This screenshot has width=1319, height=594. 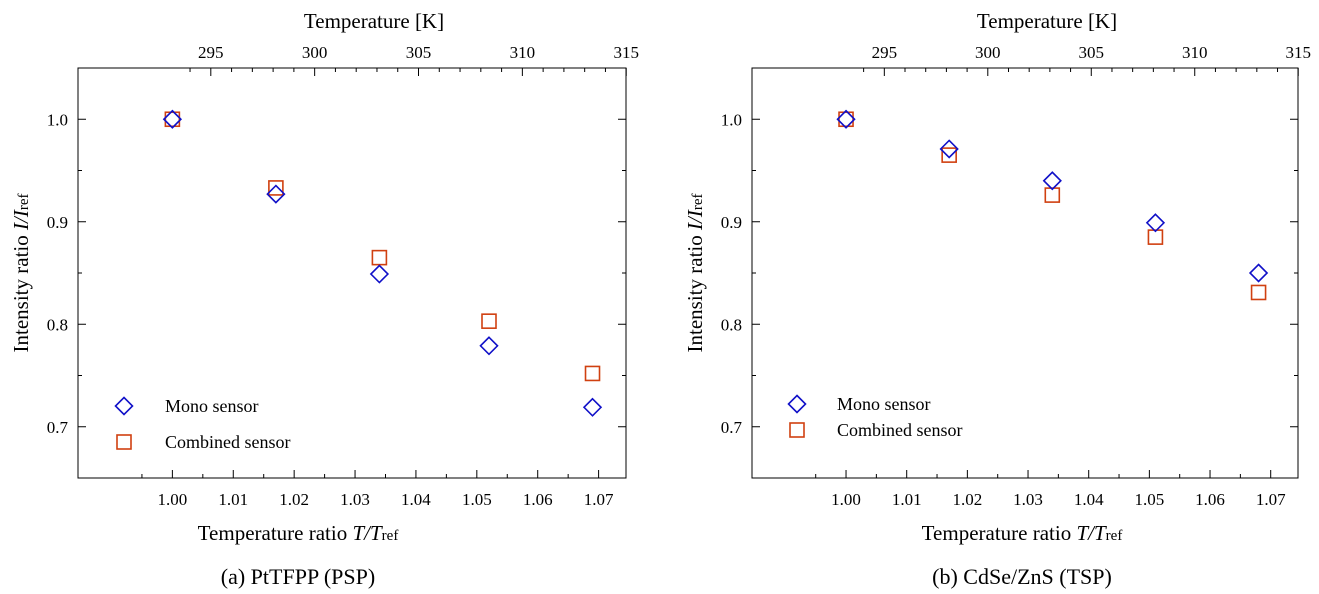 What do you see at coordinates (1022, 576) in the screenshot?
I see `panel-caption: (b) CdSe/ZnS (TSP)` at bounding box center [1022, 576].